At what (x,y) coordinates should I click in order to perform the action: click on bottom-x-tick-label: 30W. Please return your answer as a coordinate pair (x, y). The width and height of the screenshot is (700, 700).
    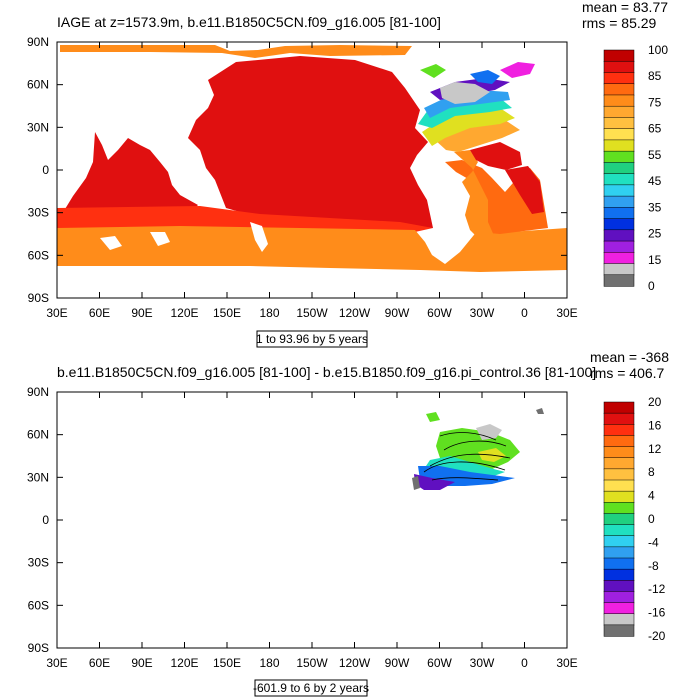
    Looking at the image, I should click on (482, 663).